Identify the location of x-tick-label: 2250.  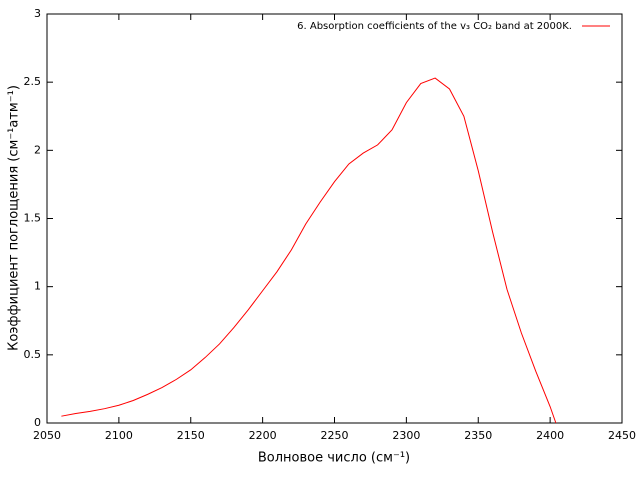
(335, 435).